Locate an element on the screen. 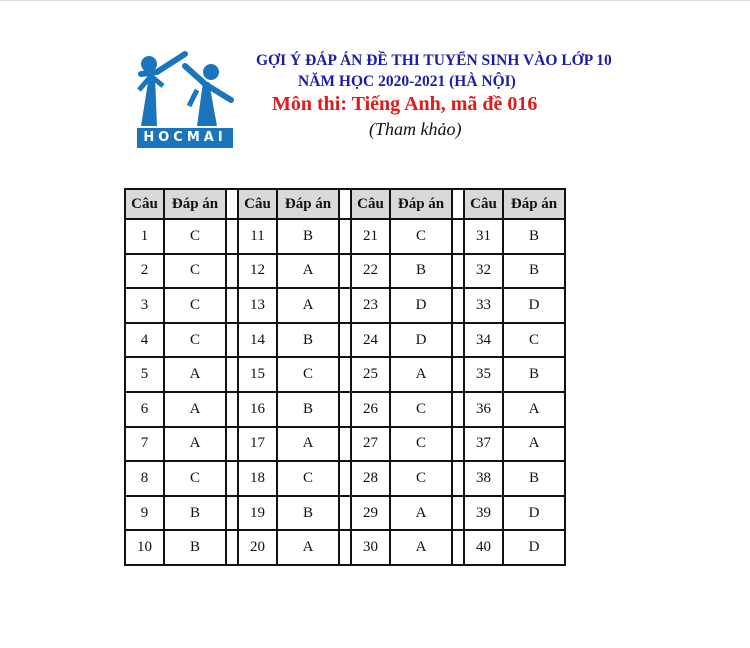 This screenshot has height=648, width=750. table-row: 1 C 11 B 21 C 31 B is located at coordinates (345, 236).